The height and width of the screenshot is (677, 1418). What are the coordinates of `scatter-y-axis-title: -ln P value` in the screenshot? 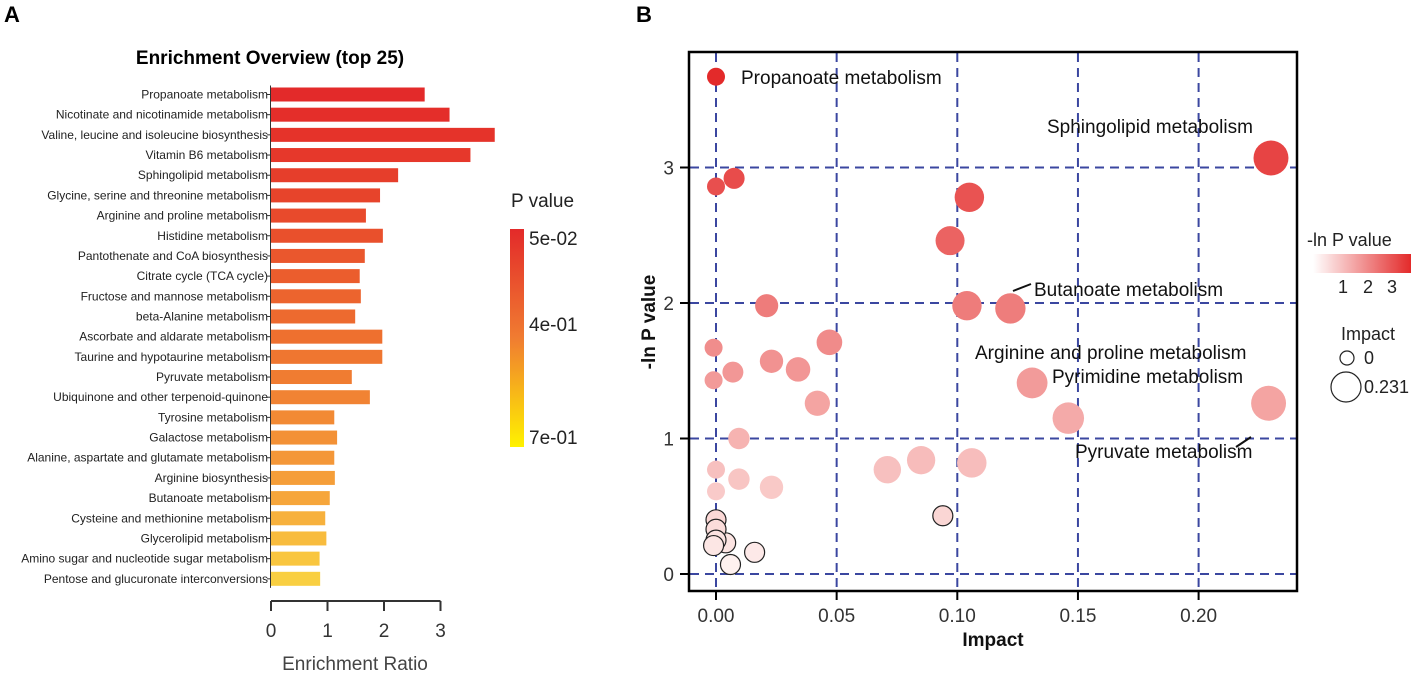 It's located at (649, 322).